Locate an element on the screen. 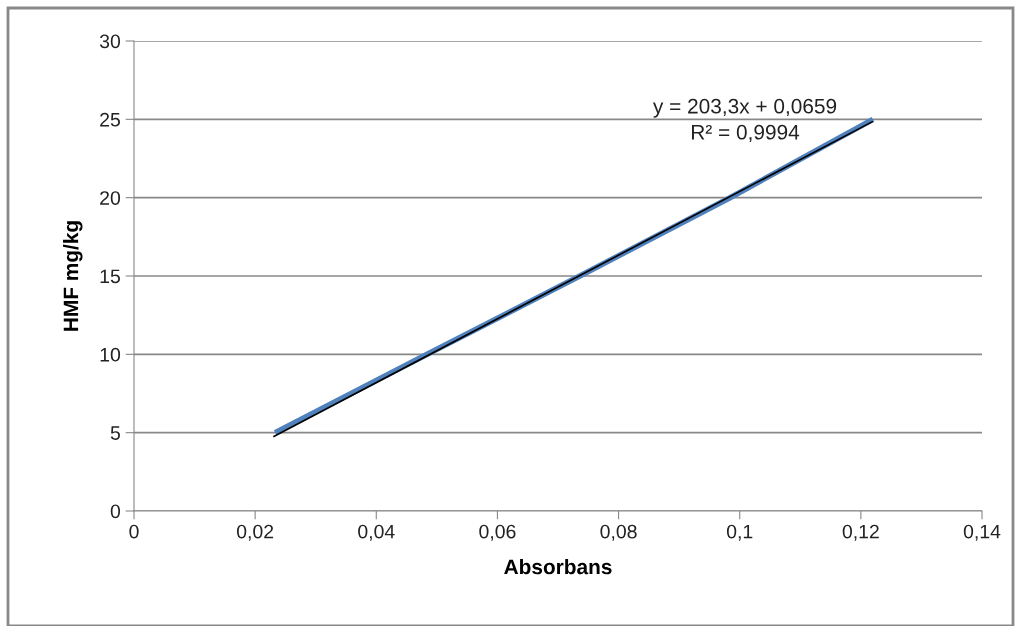  y-tick-label: 10 is located at coordinates (110, 354).